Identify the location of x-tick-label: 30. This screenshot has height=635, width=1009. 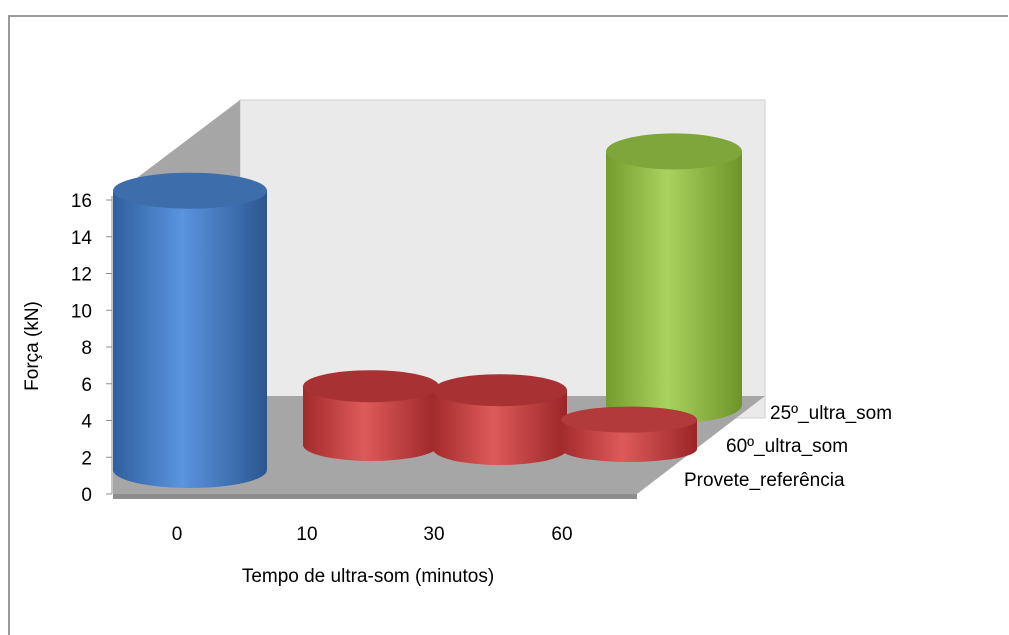
(433, 534).